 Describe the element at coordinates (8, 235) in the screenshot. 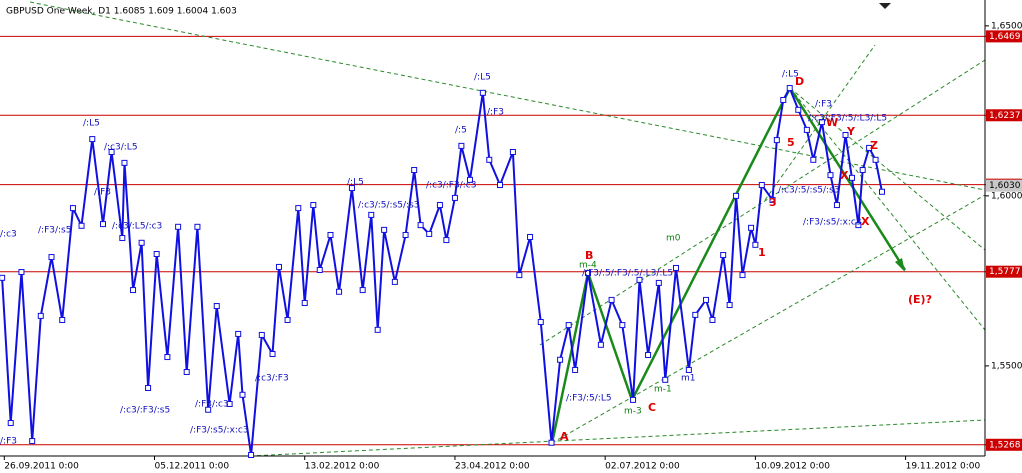

I see `annotation: /:c3` at that location.